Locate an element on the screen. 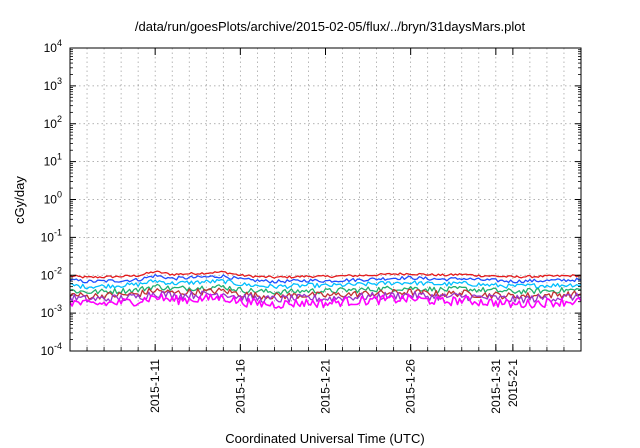 This screenshot has height=448, width=640. y-tick-exponent: 2 is located at coordinates (59, 119).